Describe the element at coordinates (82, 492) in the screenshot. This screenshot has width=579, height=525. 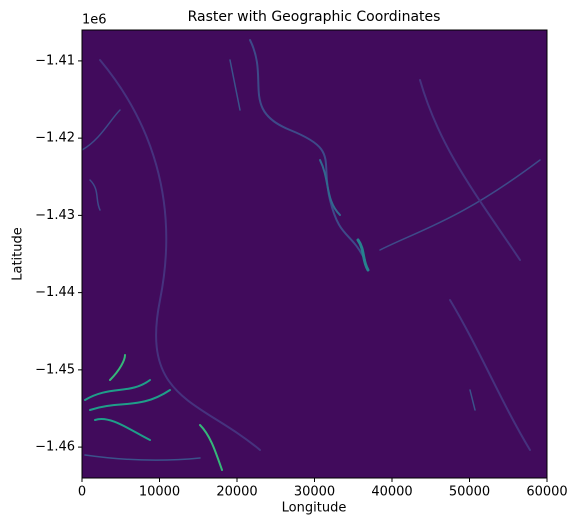
I see `x-tick-label: 0` at that location.